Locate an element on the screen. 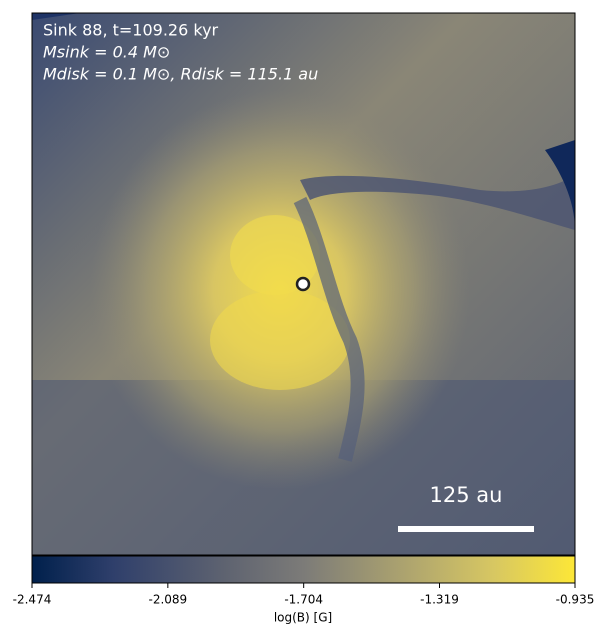 The width and height of the screenshot is (606, 640). colorbar-tick-label: -2.474 is located at coordinates (32, 600).